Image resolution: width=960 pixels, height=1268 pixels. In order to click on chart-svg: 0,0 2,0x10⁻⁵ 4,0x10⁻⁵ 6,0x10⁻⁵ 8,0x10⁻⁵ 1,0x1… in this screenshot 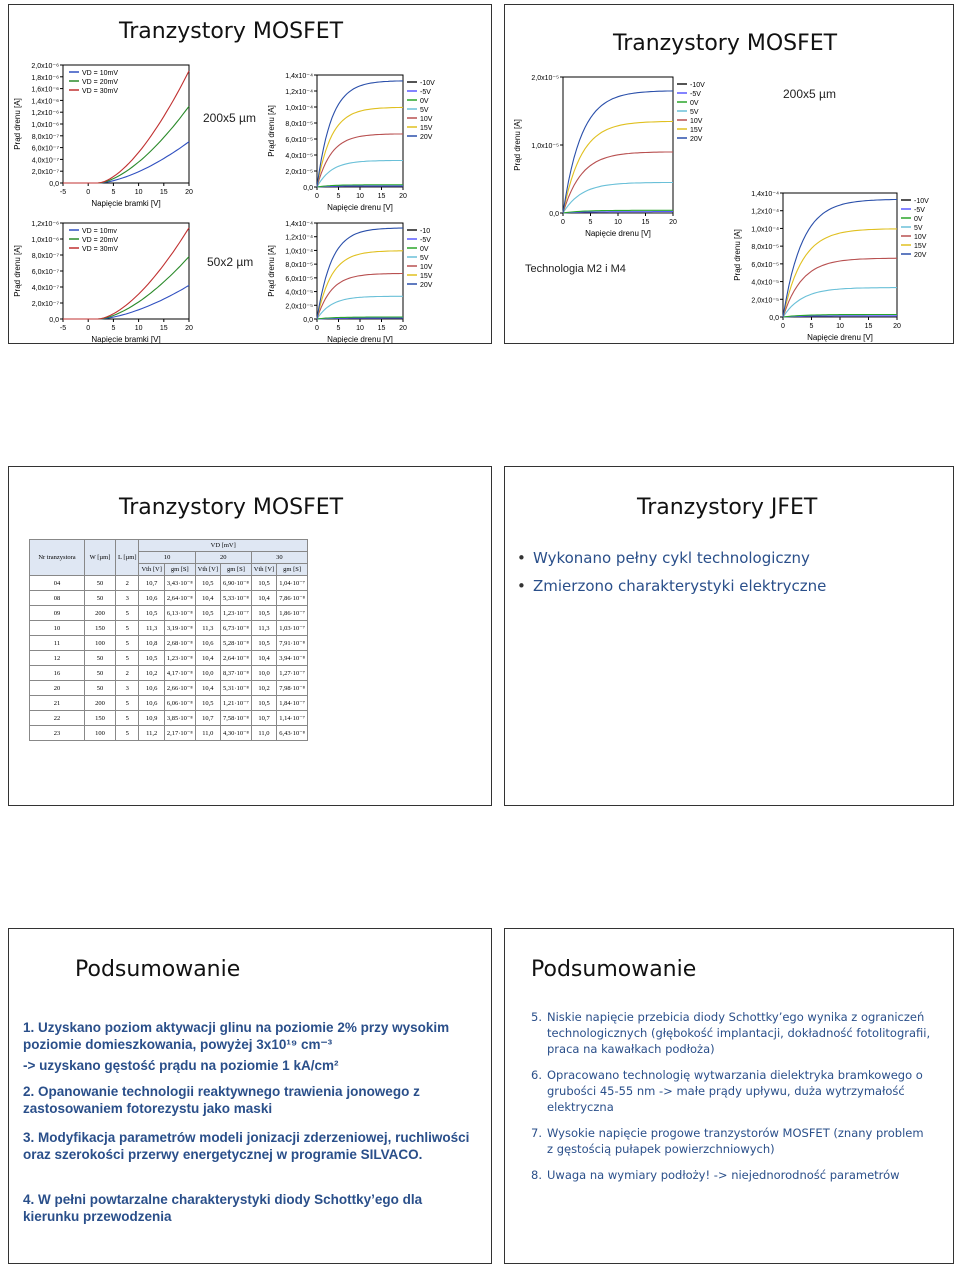, I will do `click(831, 266)`.